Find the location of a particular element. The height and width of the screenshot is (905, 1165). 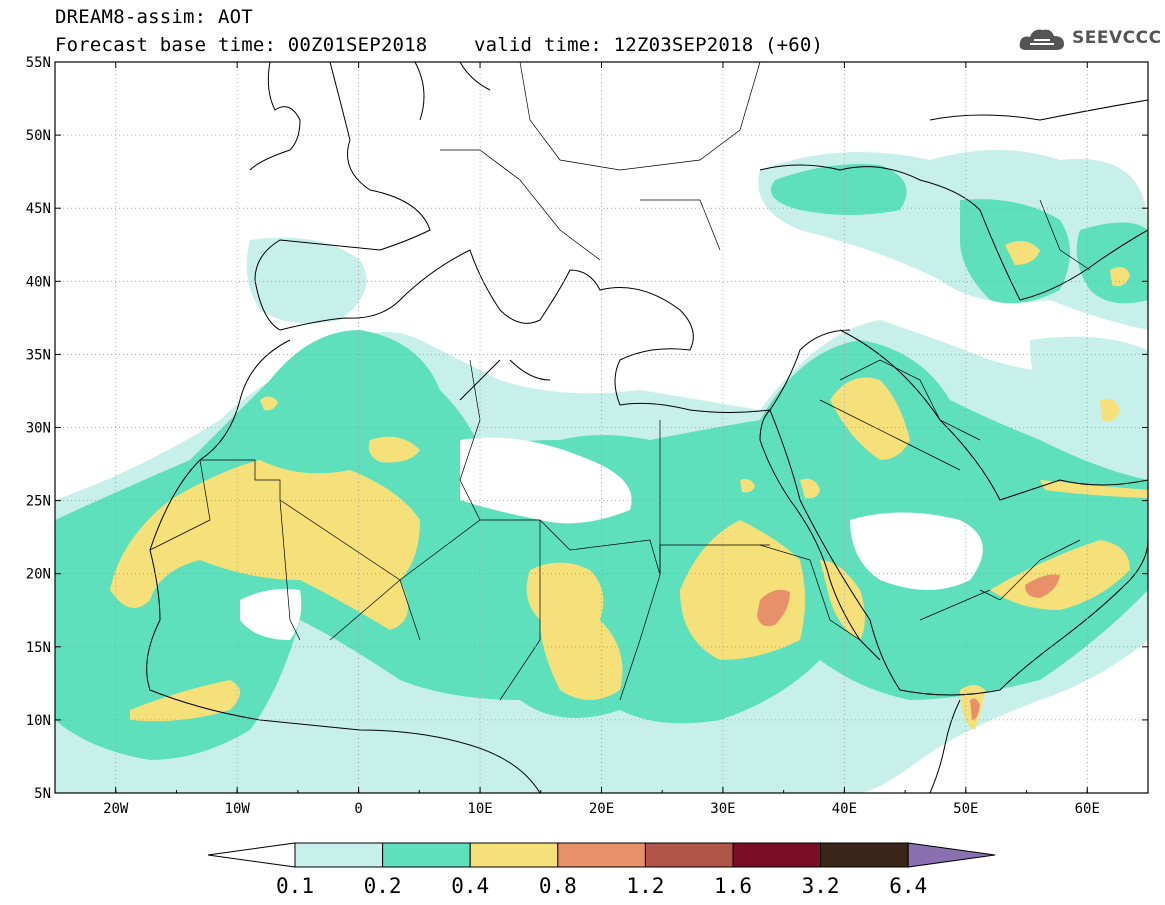

lat-tick-label: 5N is located at coordinates (42, 794).